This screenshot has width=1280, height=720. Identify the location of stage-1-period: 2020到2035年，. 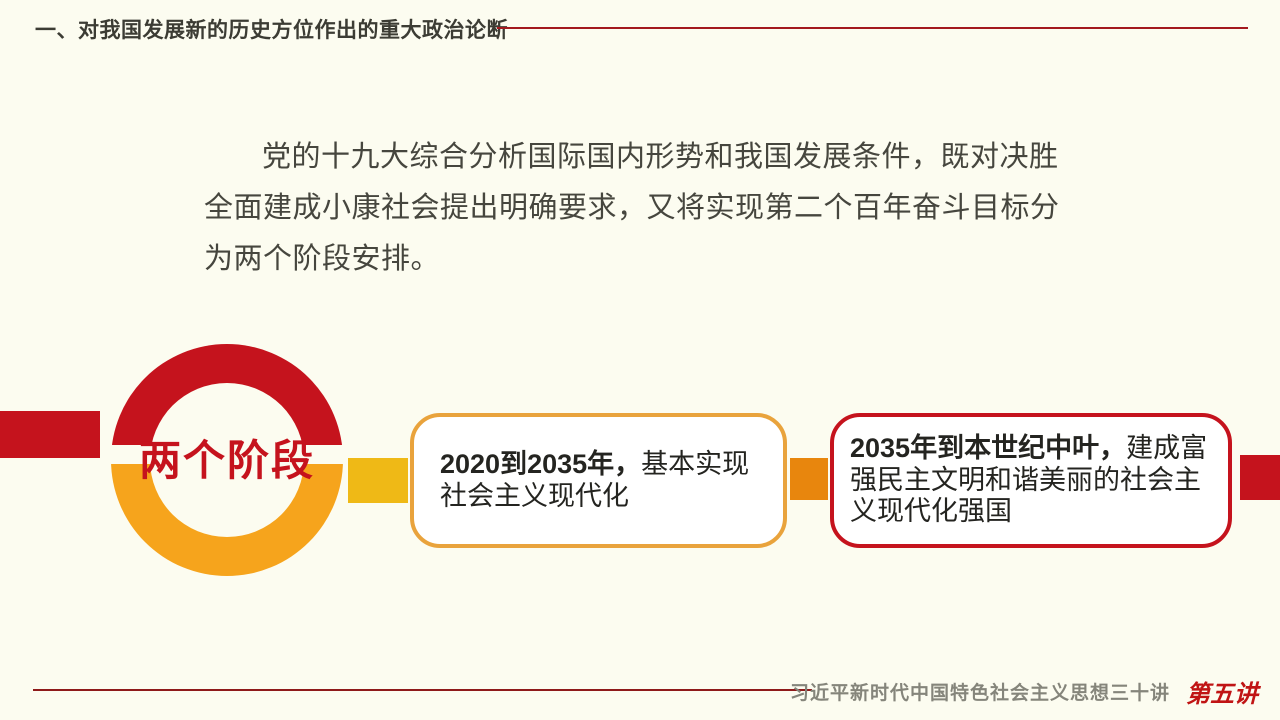
(541, 463).